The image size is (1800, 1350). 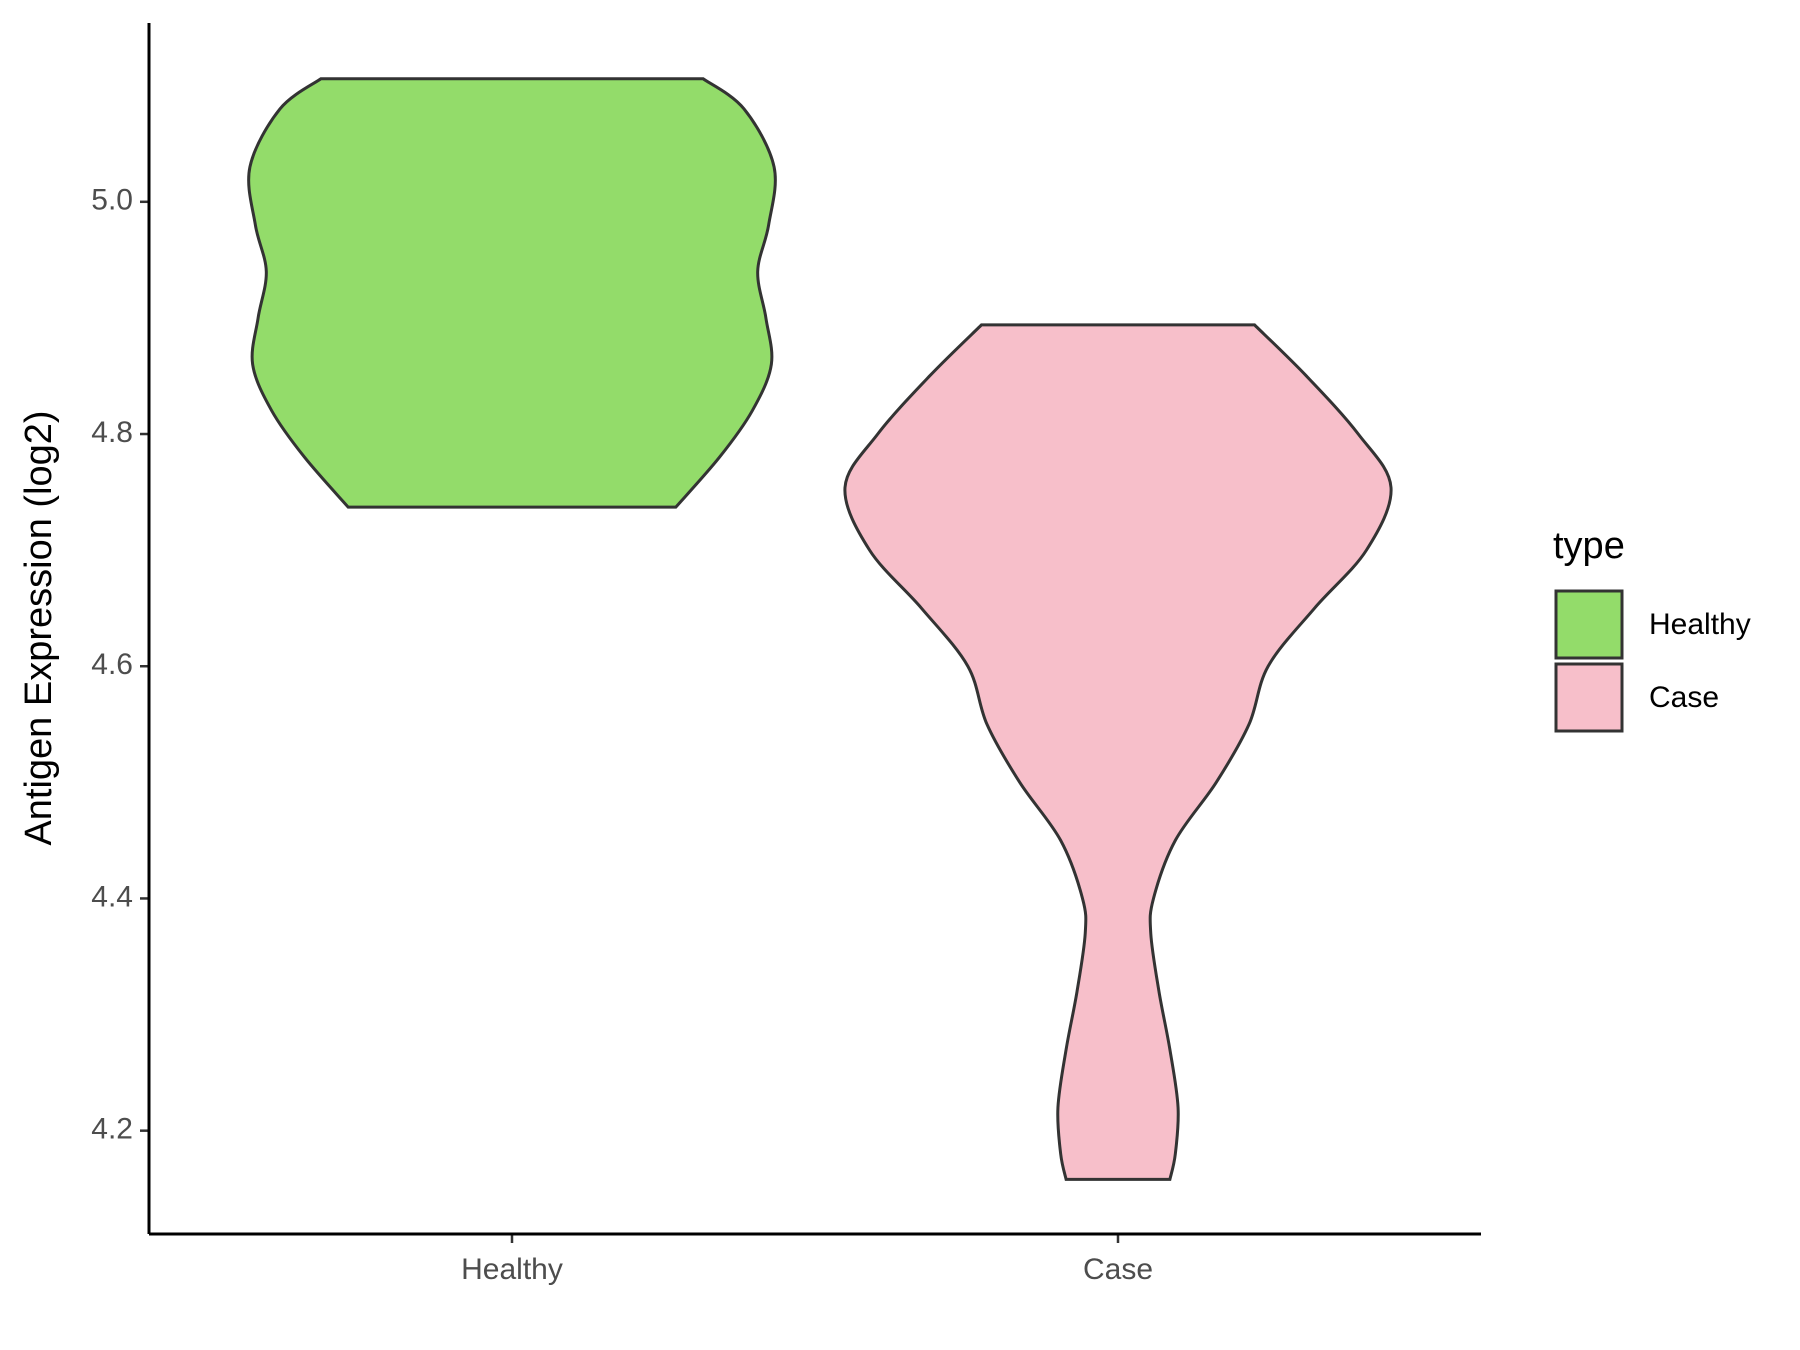 I want to click on violin, so click(x=512, y=293).